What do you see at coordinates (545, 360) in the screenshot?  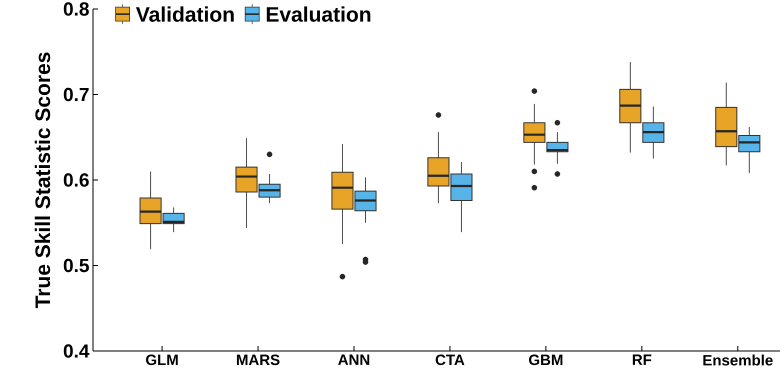 I see `x-tick-label: GBM` at bounding box center [545, 360].